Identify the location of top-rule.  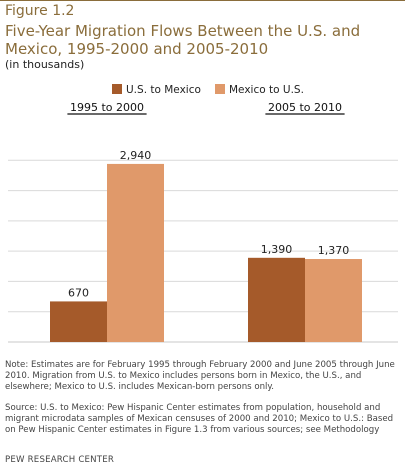
(202, 0).